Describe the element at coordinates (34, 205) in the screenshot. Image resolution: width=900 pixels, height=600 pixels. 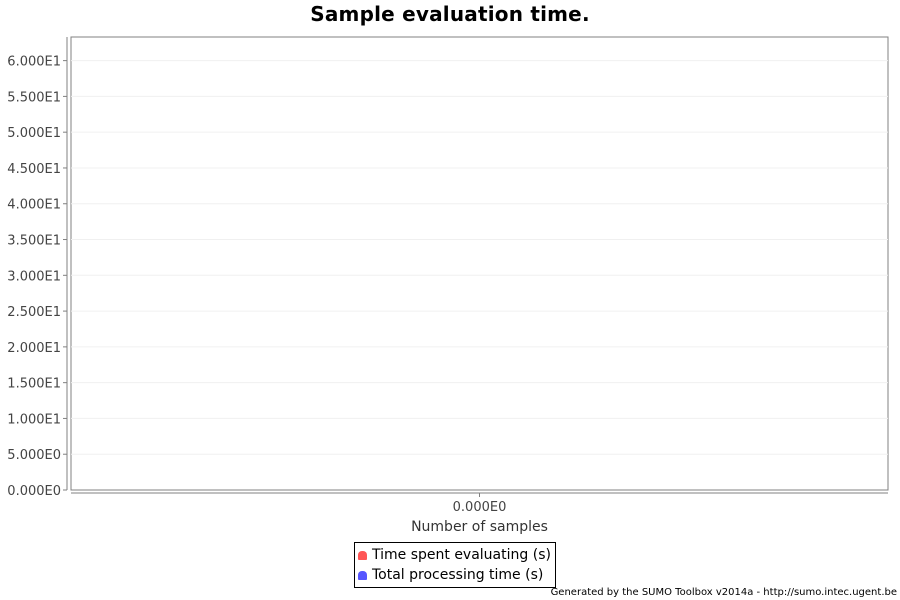
I see `y-tick-label: 4.000E1` at that location.